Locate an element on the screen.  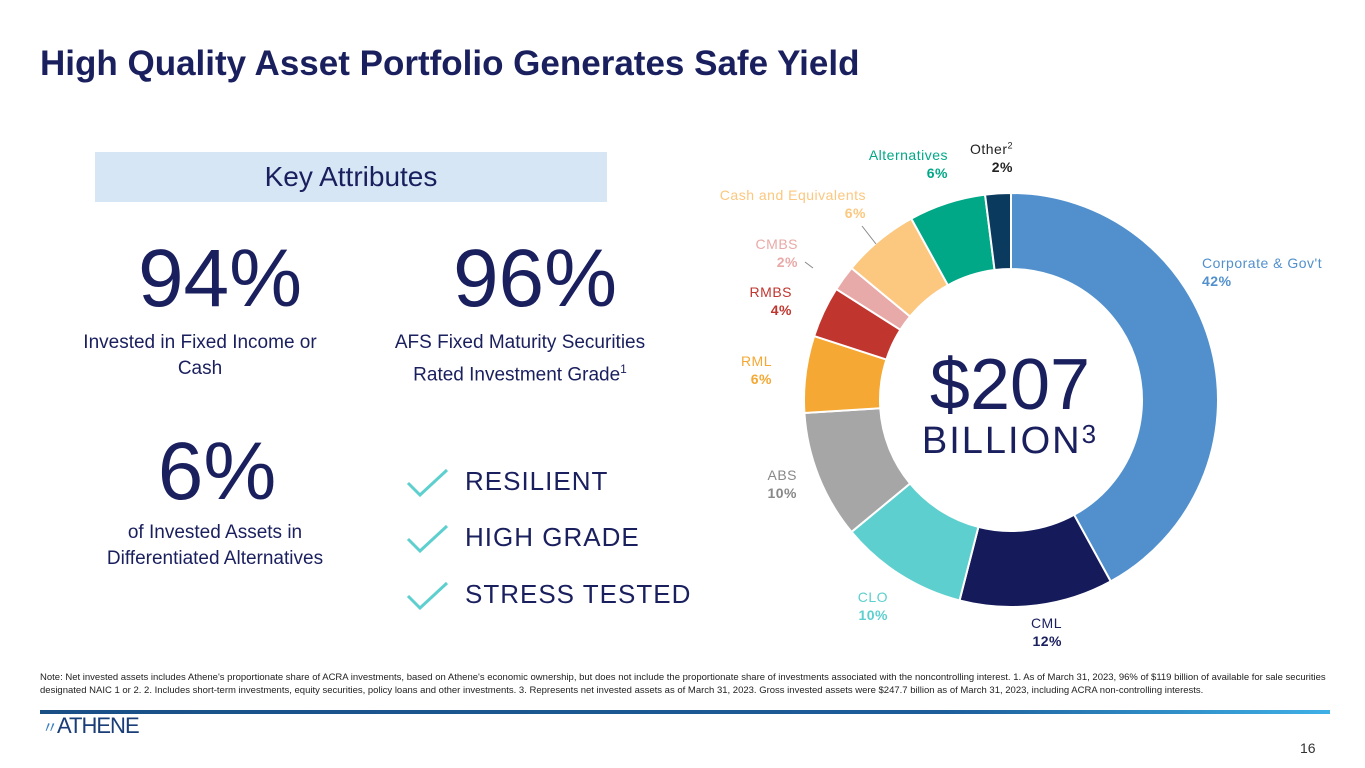
slice-label: RMBS 4% is located at coordinates (756, 301).